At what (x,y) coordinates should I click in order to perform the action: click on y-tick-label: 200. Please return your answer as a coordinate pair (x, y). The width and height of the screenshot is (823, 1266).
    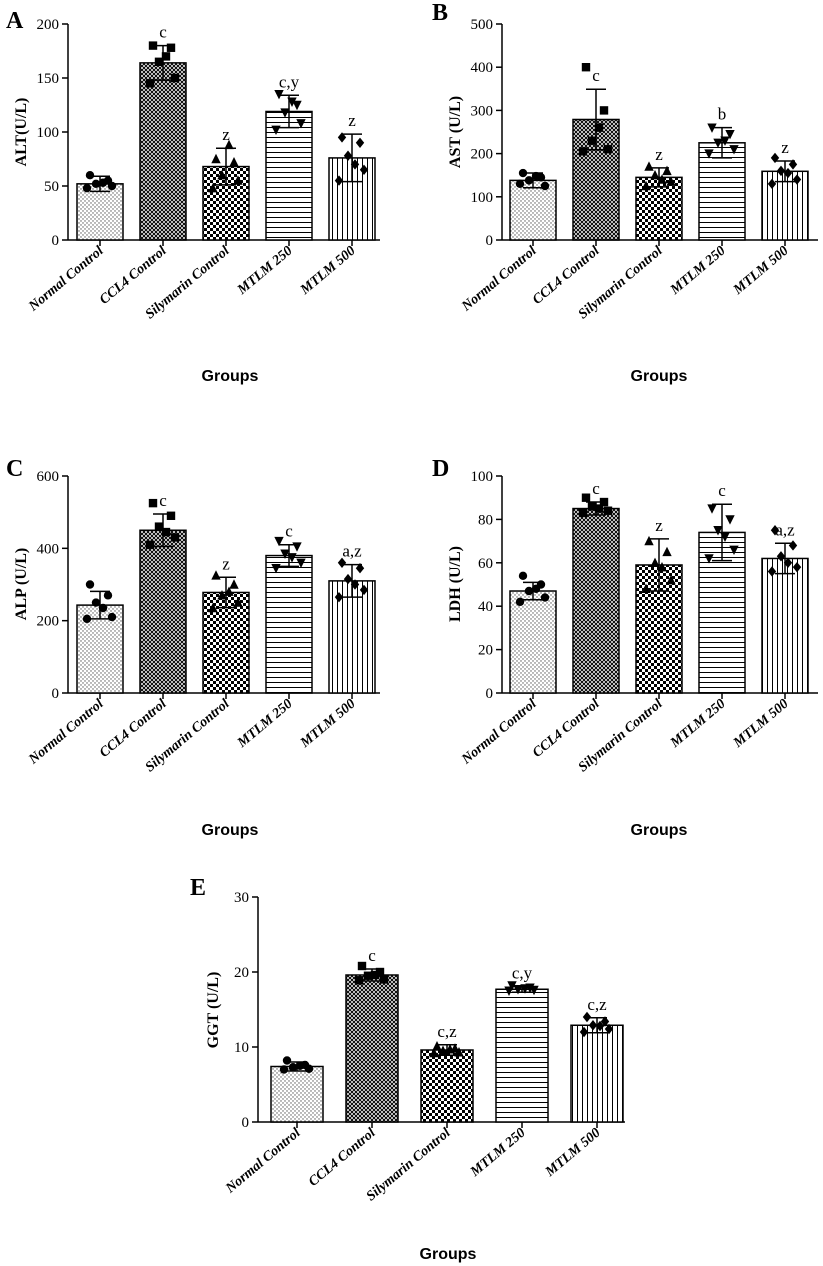
    Looking at the image, I should click on (482, 155).